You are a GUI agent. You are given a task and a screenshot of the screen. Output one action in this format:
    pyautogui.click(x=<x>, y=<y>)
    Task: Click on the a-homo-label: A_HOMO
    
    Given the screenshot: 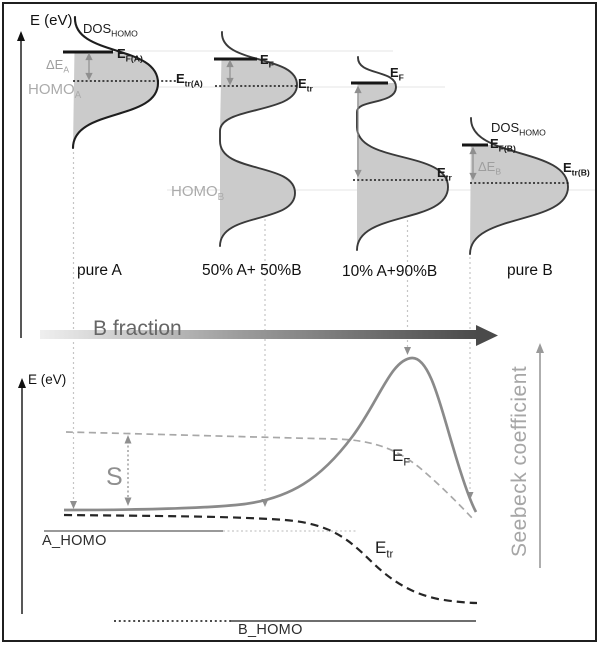 What is the action you would take?
    pyautogui.click(x=74, y=541)
    